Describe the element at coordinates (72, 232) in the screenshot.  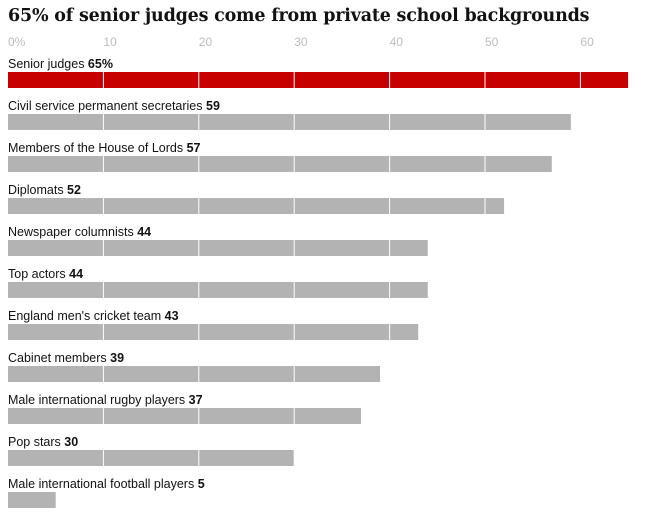
I see `category-label: Newspaper columnists` at that location.